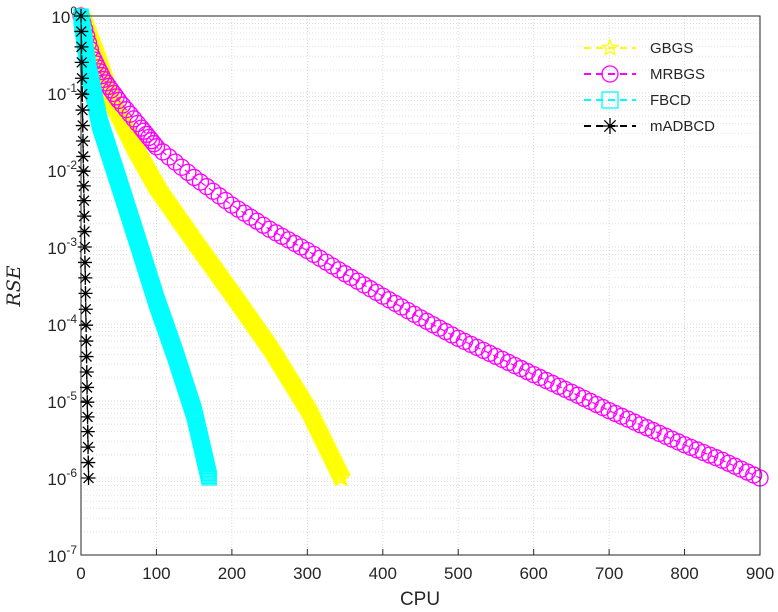  Describe the element at coordinates (62, 92) in the screenshot. I see `y-tick-label: 10⁻¹` at that location.